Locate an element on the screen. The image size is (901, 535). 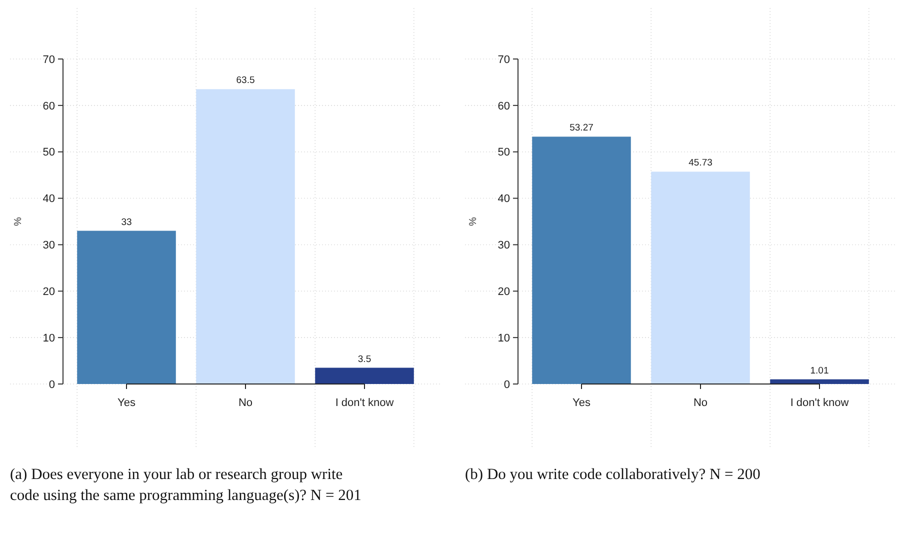
data-label: 33 is located at coordinates (126, 222).